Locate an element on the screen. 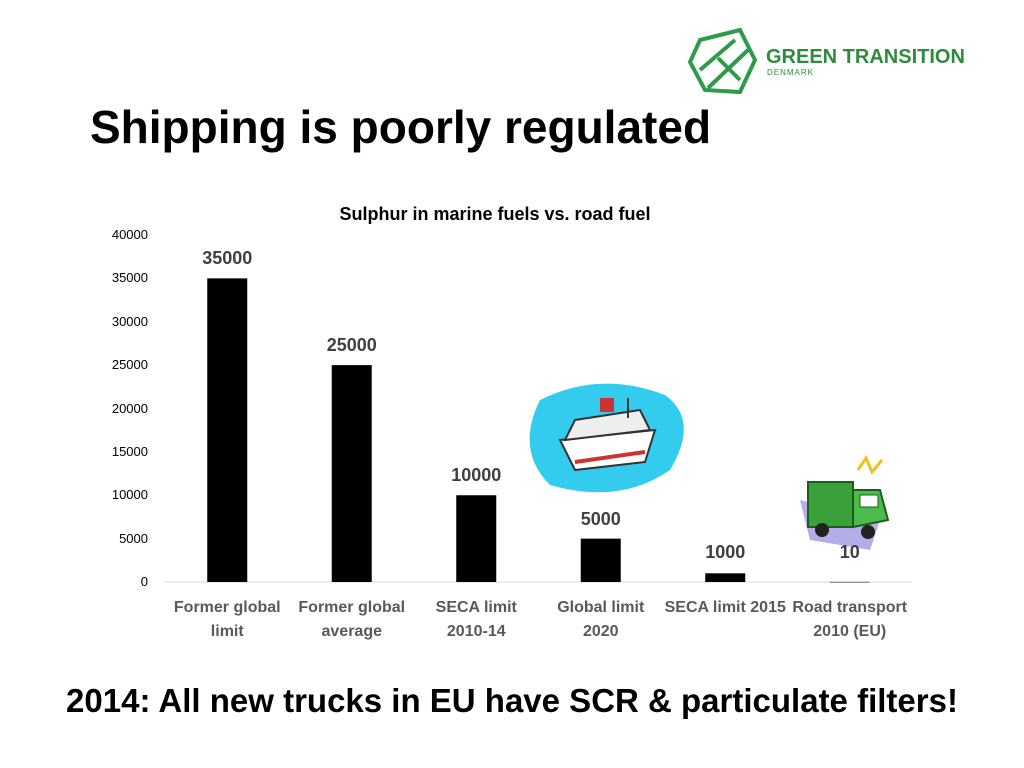 The height and width of the screenshot is (768, 1024). y-tick-label: 30000 is located at coordinates (129, 321).